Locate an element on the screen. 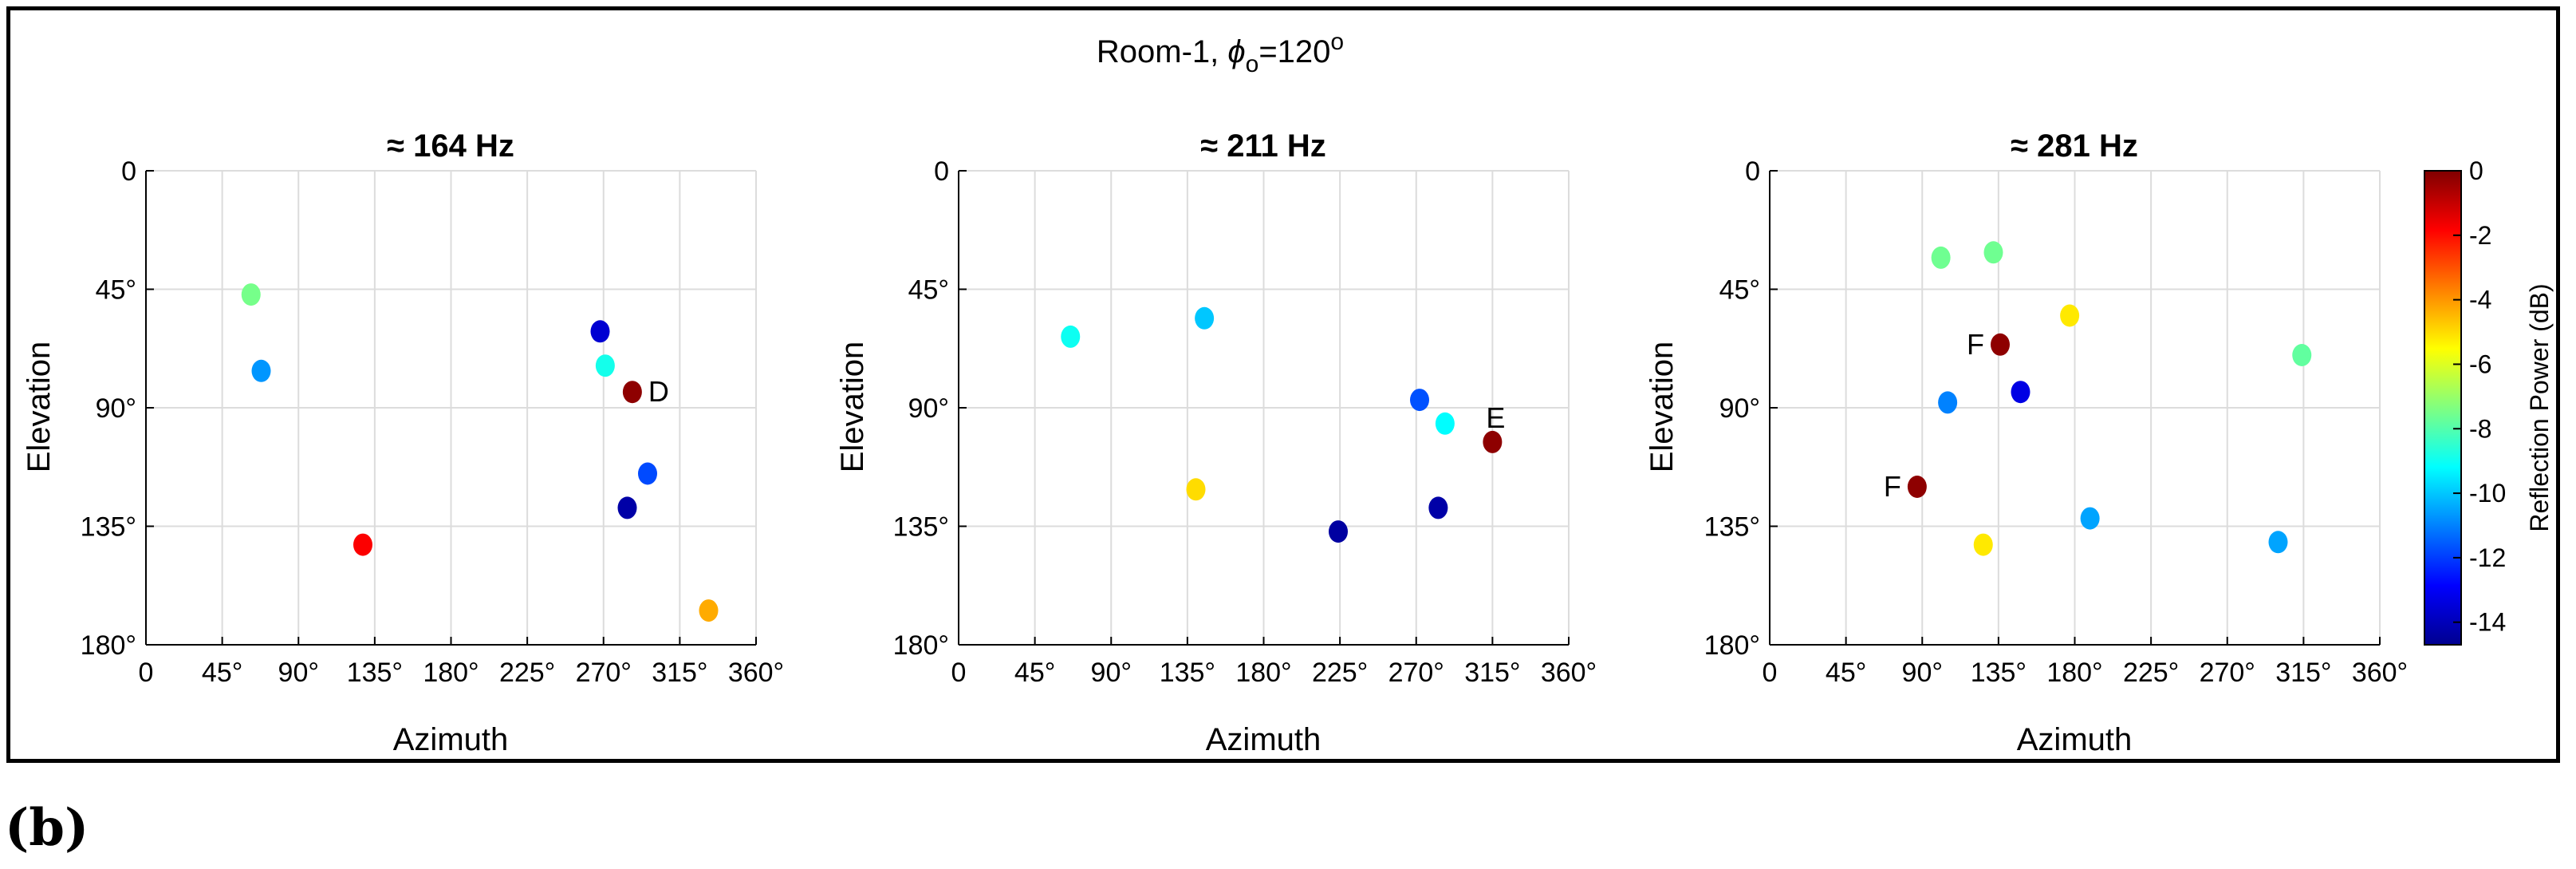  colorbar-gradient is located at coordinates (2443, 408).